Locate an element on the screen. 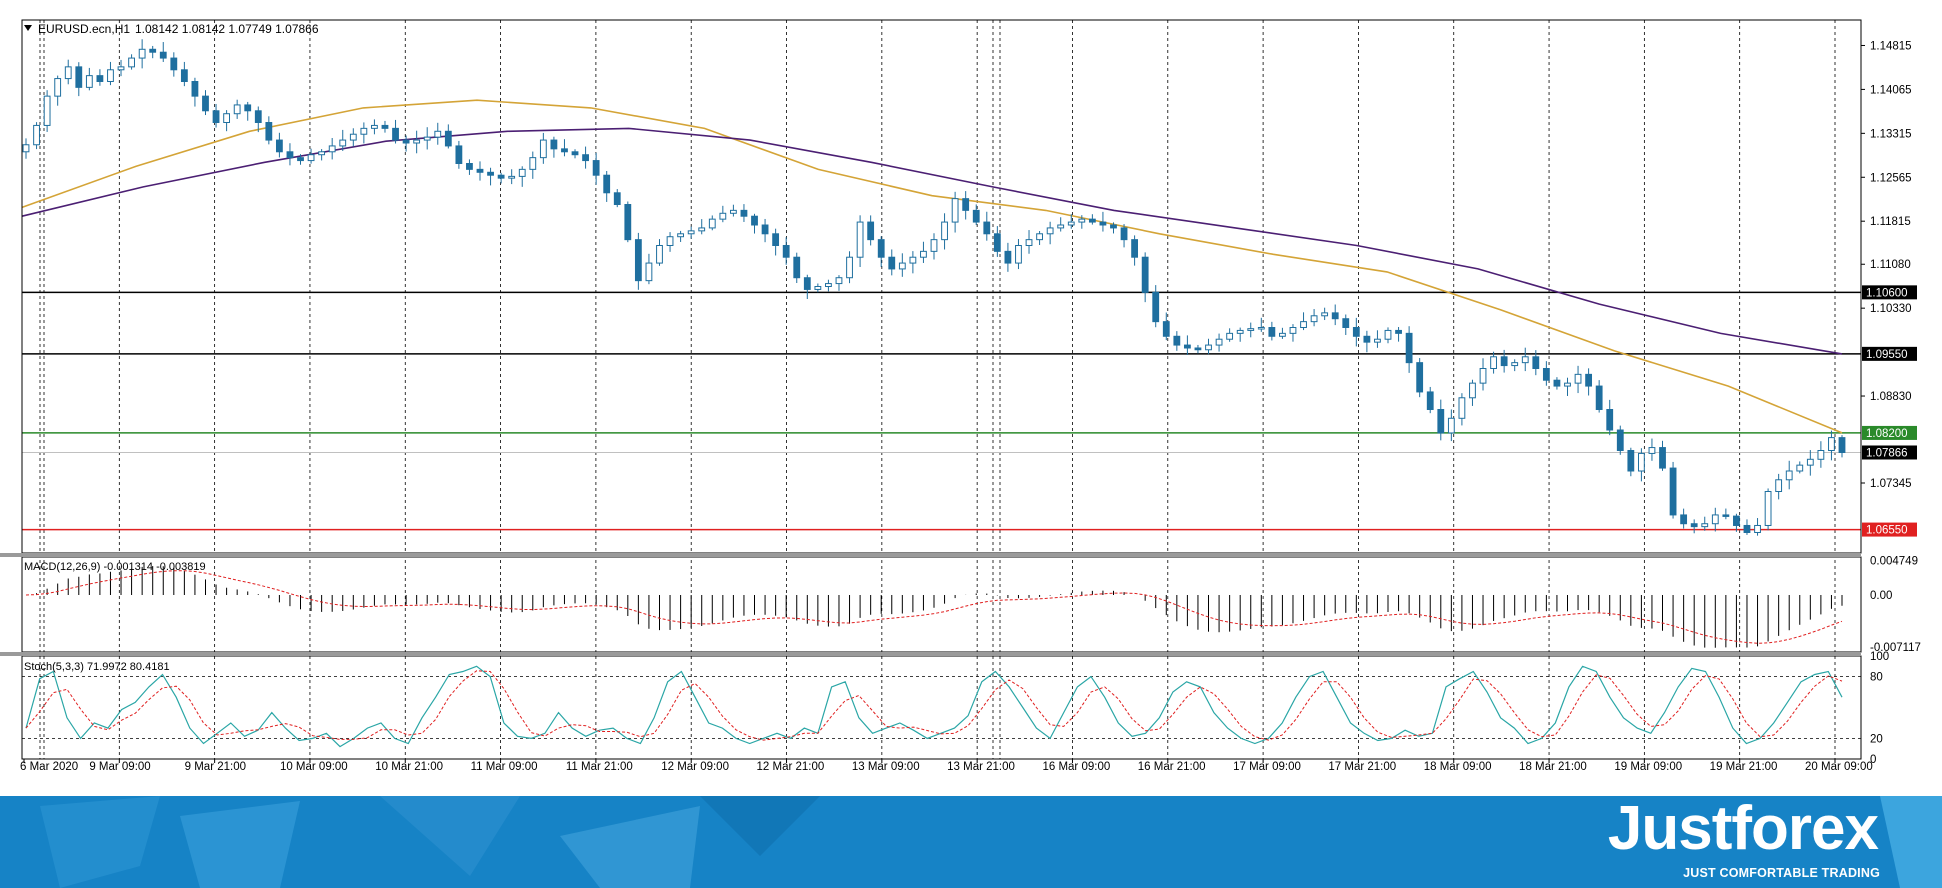 Image resolution: width=1942 pixels, height=888 pixels. symbol-dropdown-icon is located at coordinates (28, 28).